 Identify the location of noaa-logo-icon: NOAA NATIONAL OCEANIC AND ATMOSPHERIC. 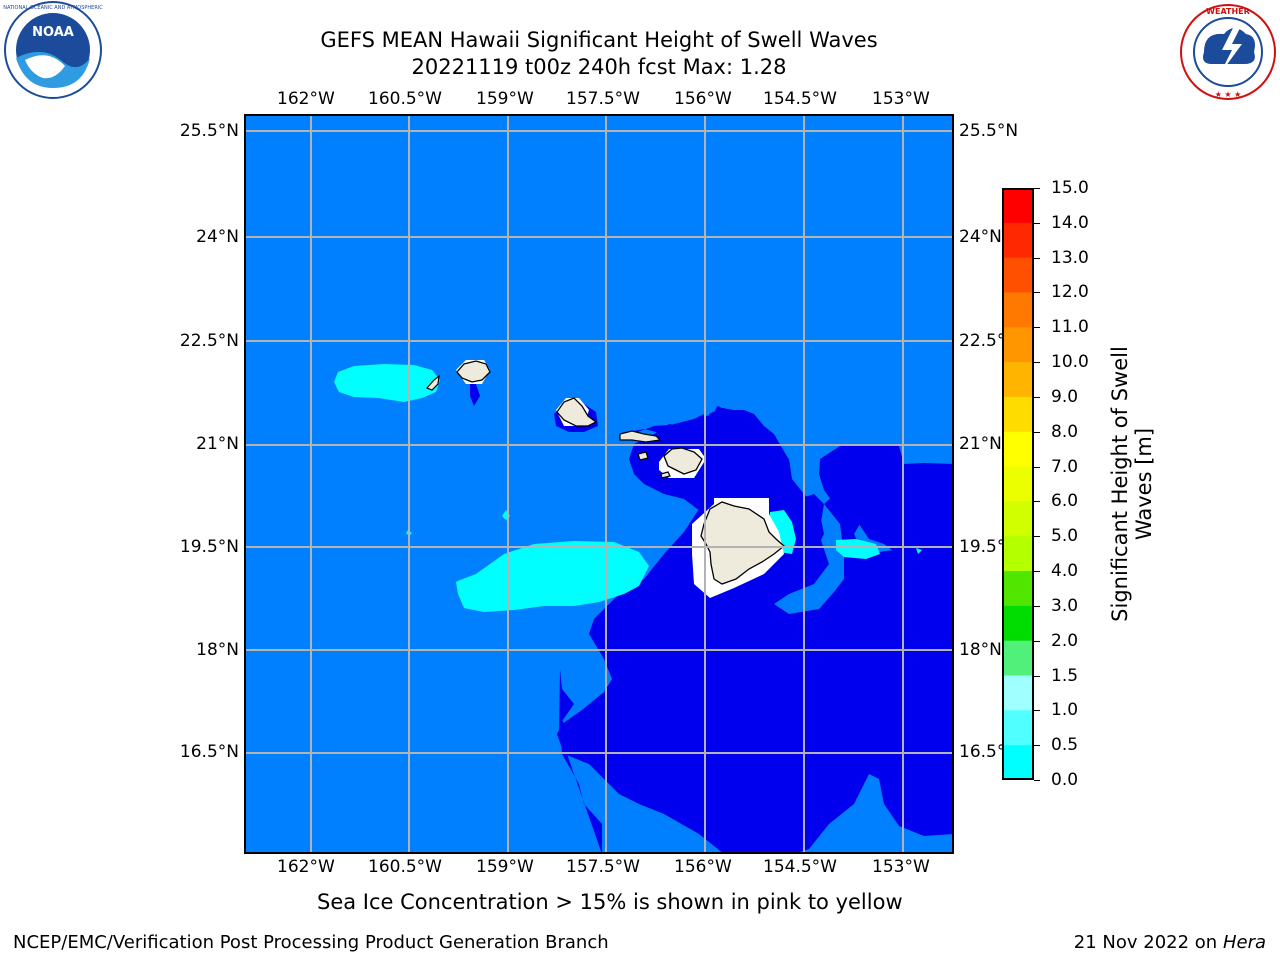
(53, 50).